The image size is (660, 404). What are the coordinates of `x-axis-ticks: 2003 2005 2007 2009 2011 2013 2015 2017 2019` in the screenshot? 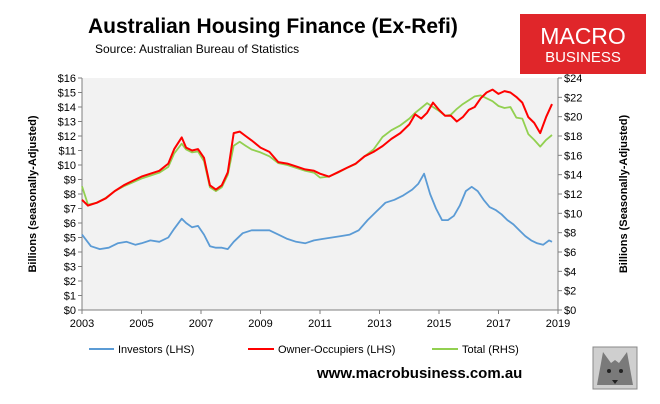 It's located at (320, 320).